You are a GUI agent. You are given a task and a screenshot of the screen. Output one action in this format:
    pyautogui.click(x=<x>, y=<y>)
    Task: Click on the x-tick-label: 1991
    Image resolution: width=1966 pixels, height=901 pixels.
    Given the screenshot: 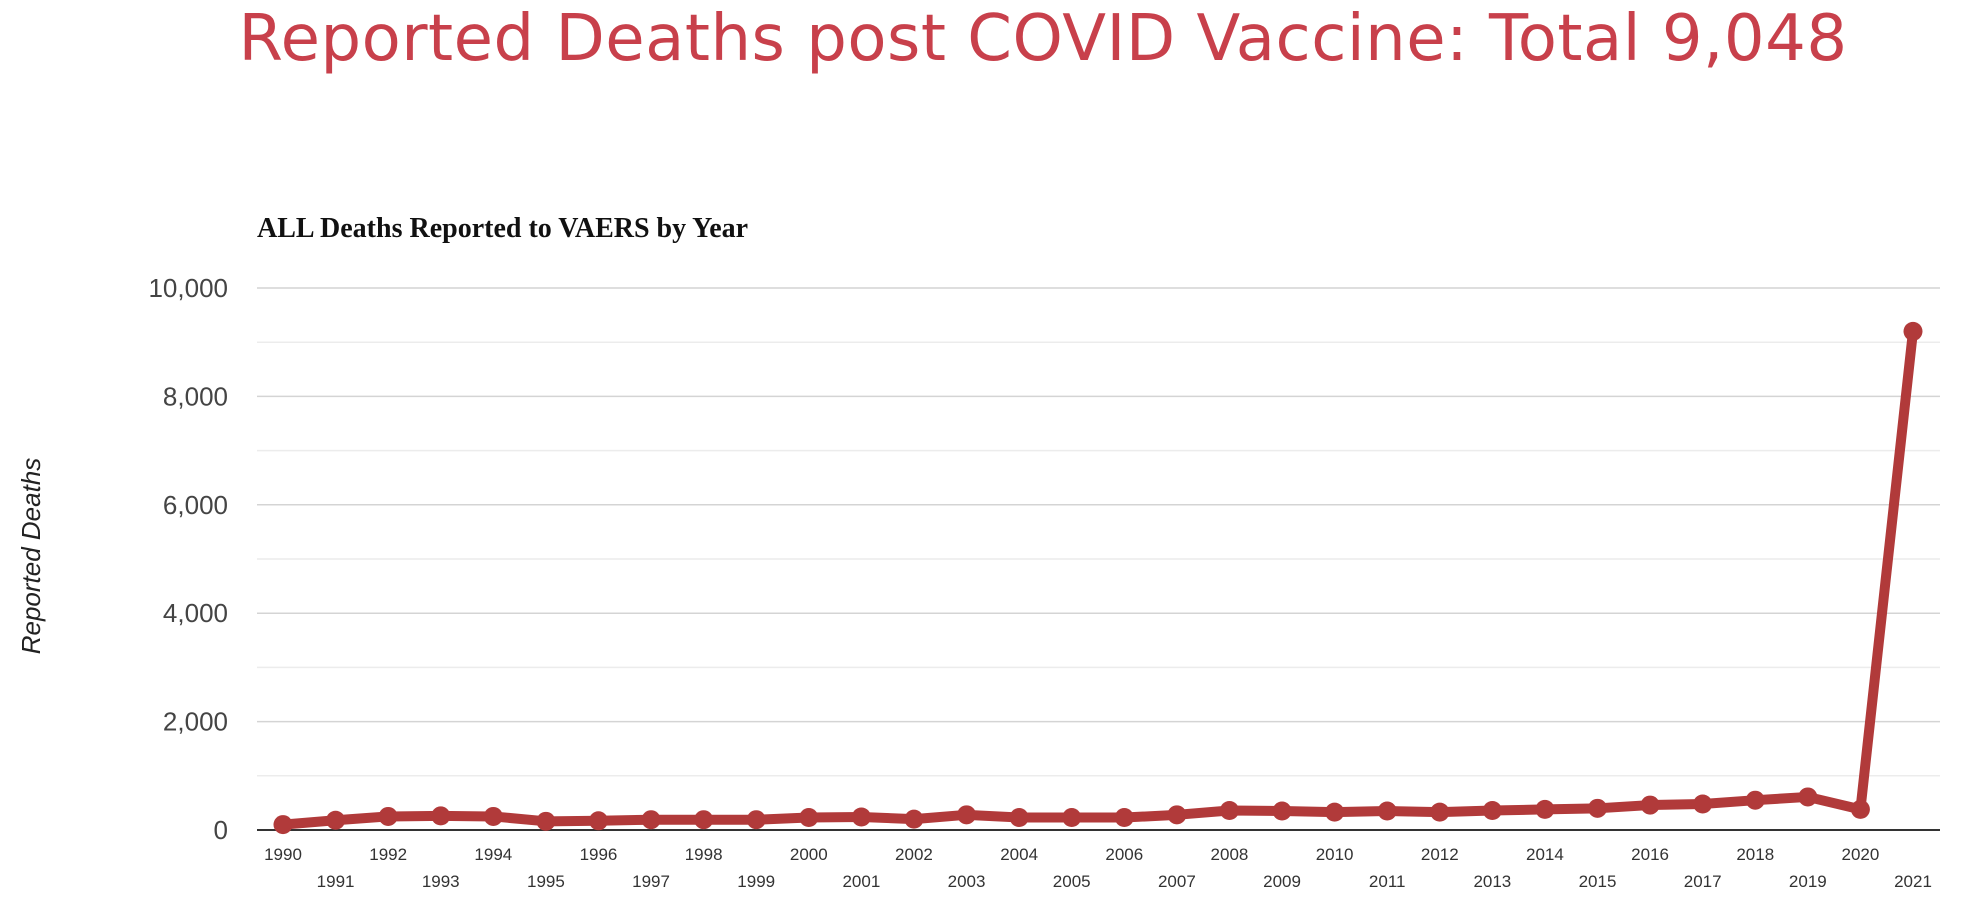 What is the action you would take?
    pyautogui.click(x=336, y=881)
    